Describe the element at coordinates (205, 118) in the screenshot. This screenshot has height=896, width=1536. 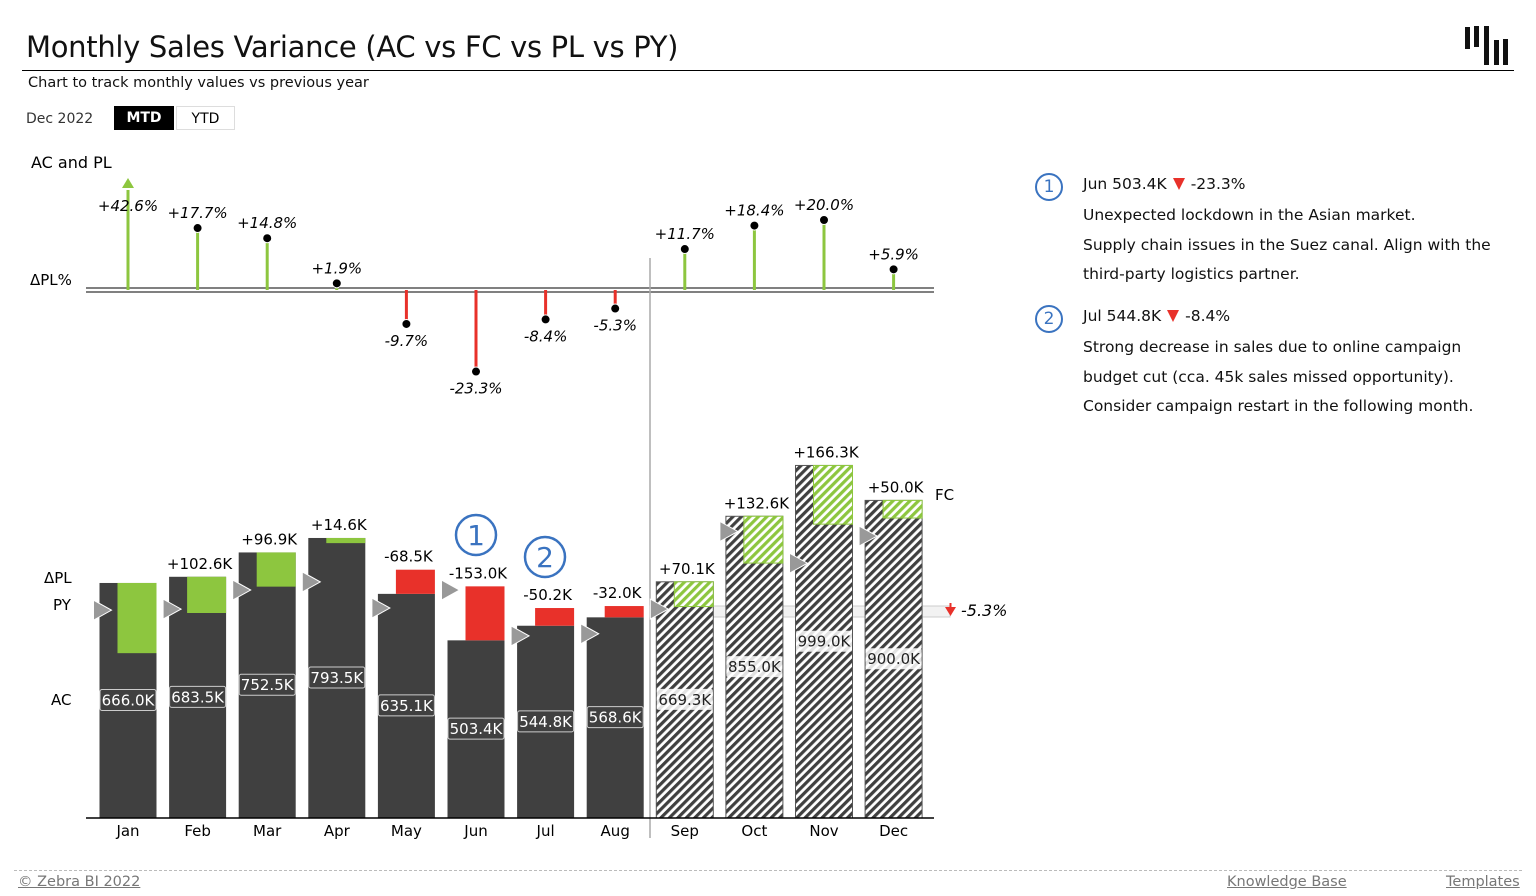
I see `ytd-toggle-button: YTD` at that location.